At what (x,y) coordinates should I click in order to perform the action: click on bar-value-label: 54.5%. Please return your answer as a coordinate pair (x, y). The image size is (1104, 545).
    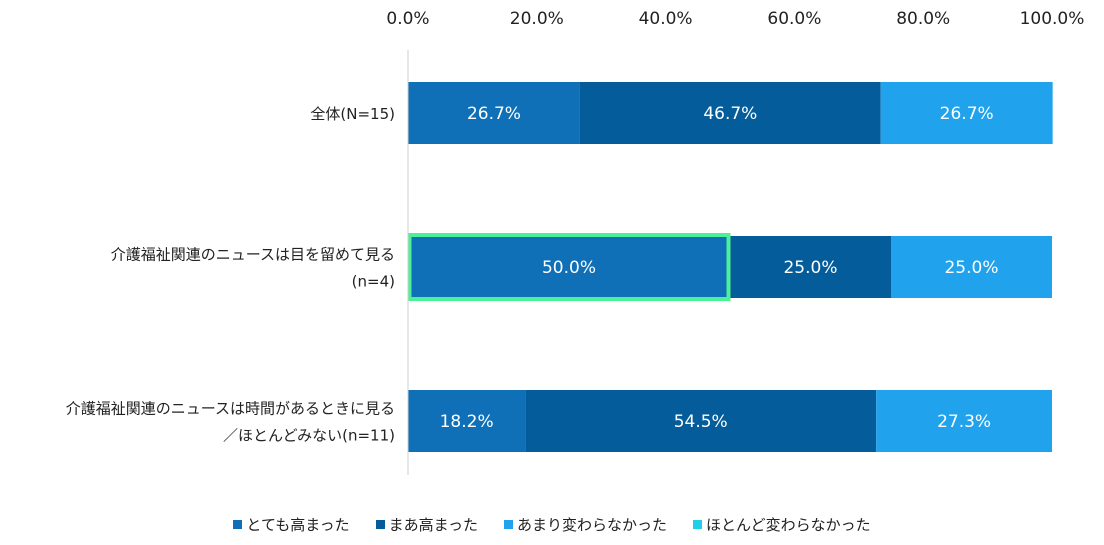
    Looking at the image, I should click on (701, 422).